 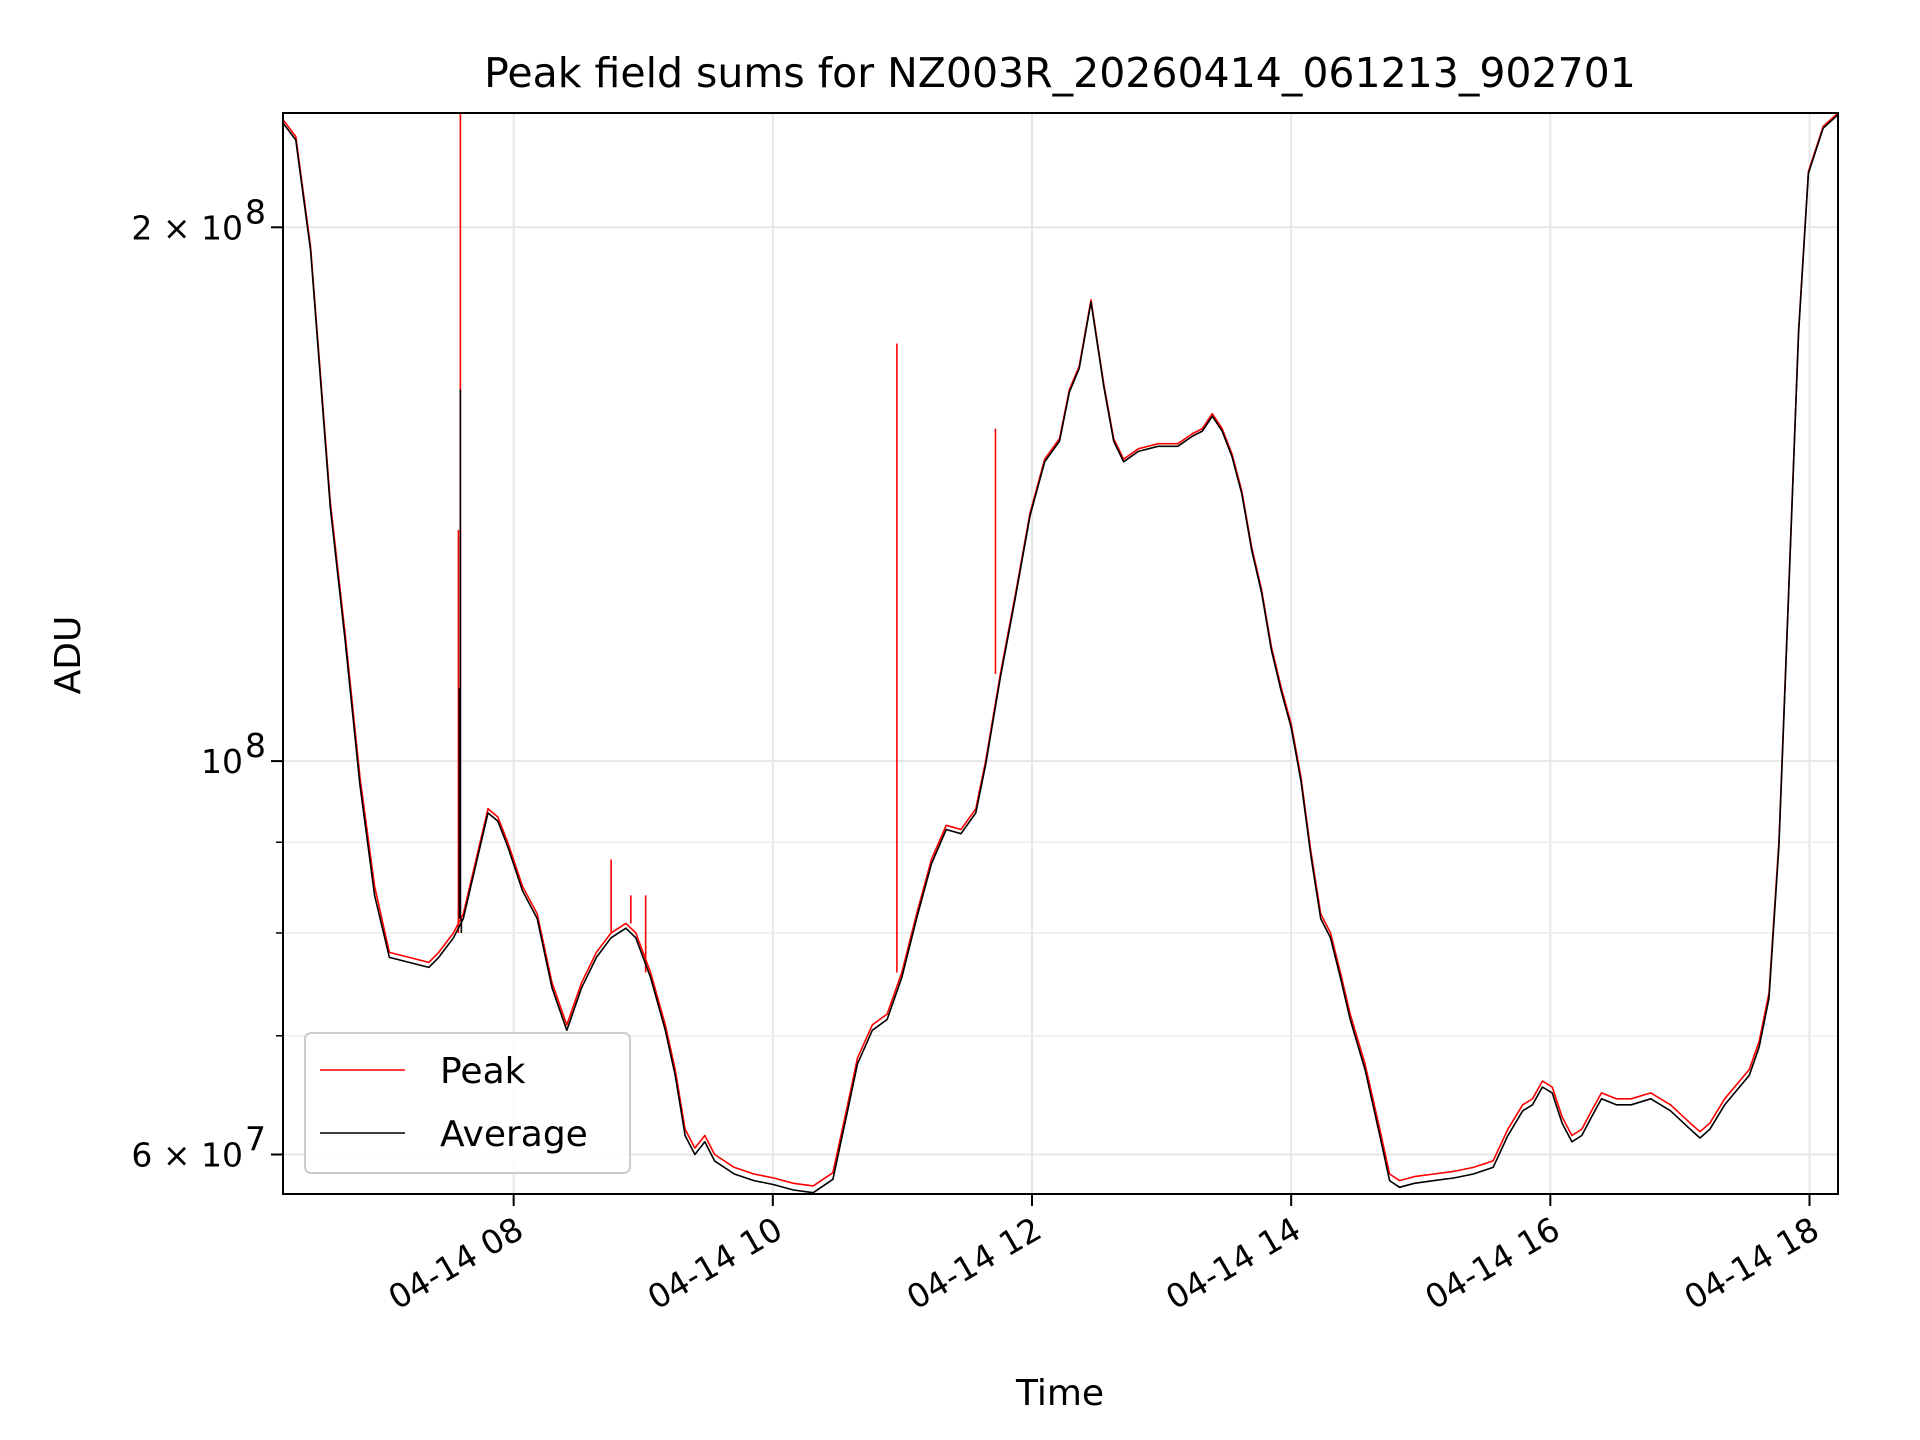 I want to click on legend: Peak Average, so click(x=467, y=1103).